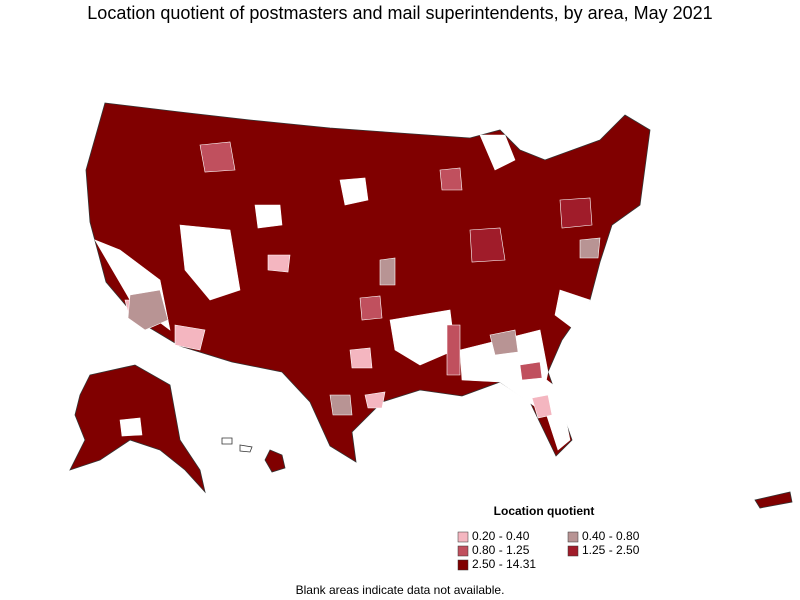  I want to click on legend-label: 1.25 - 2.50, so click(611, 550).